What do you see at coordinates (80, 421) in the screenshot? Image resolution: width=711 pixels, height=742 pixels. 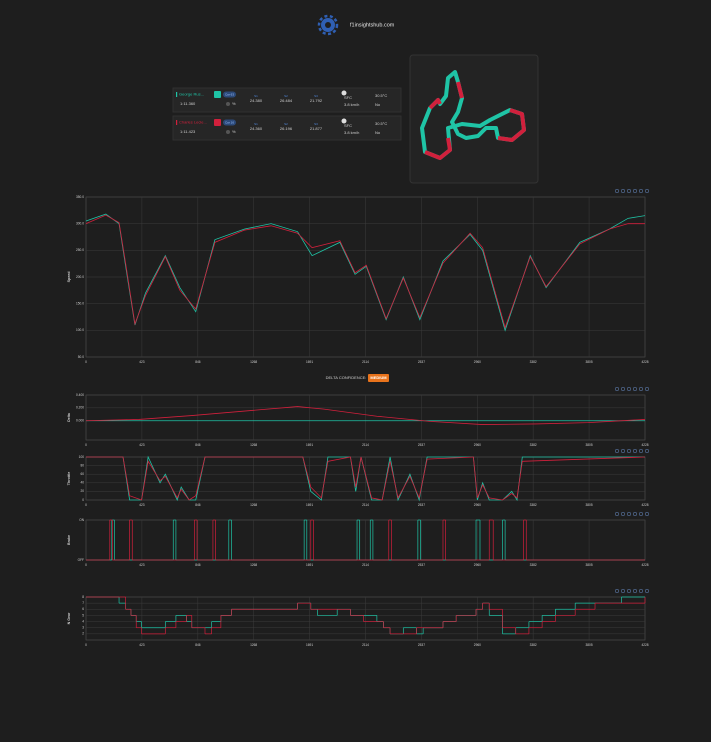 I see `y-tick-label: 0.000` at bounding box center [80, 421].